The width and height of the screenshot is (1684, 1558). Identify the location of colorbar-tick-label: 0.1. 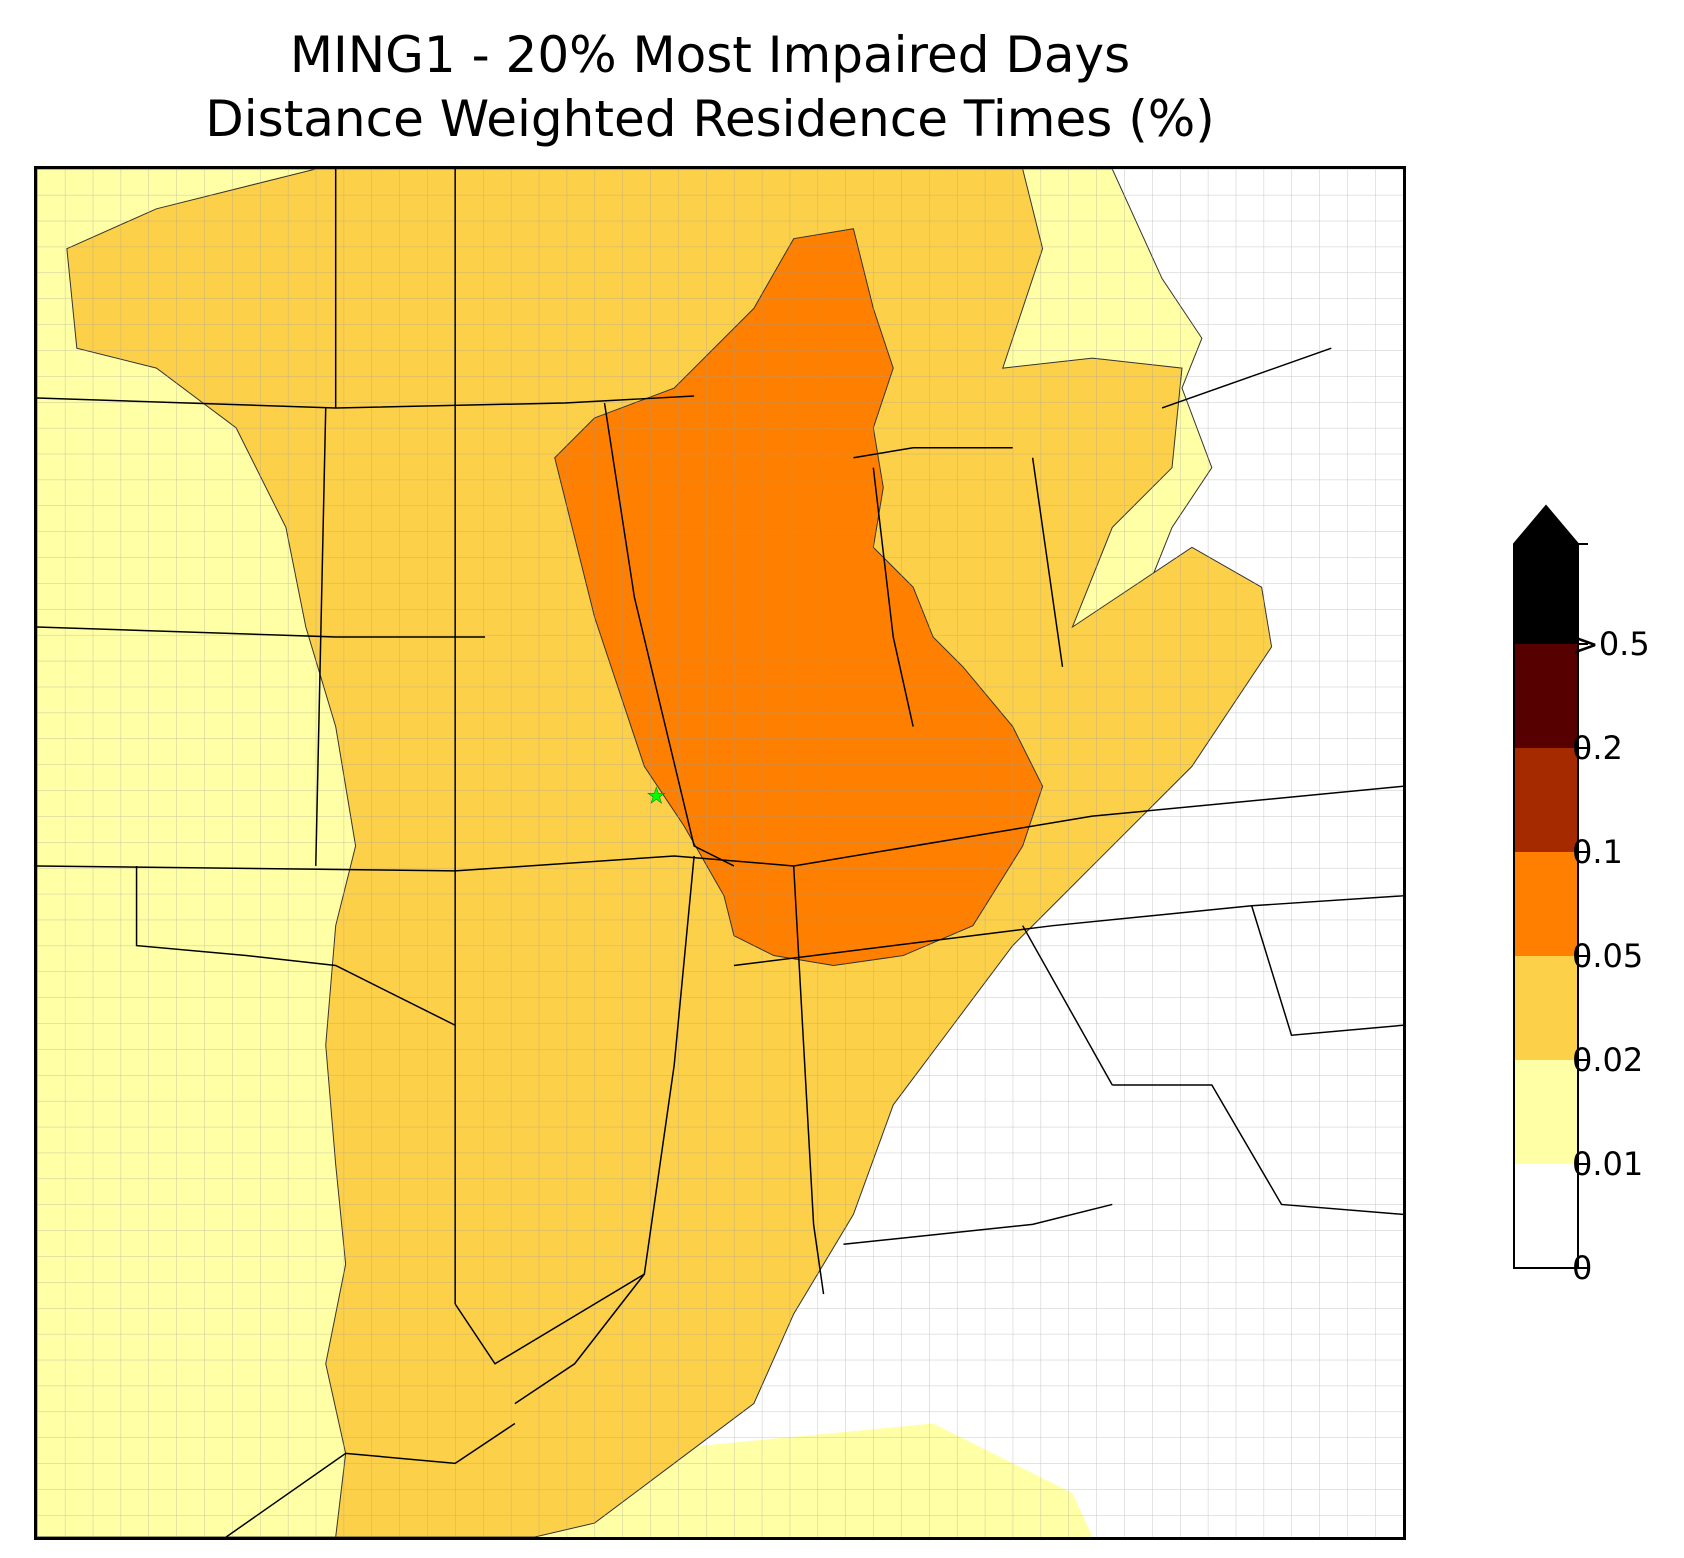
(1597, 852).